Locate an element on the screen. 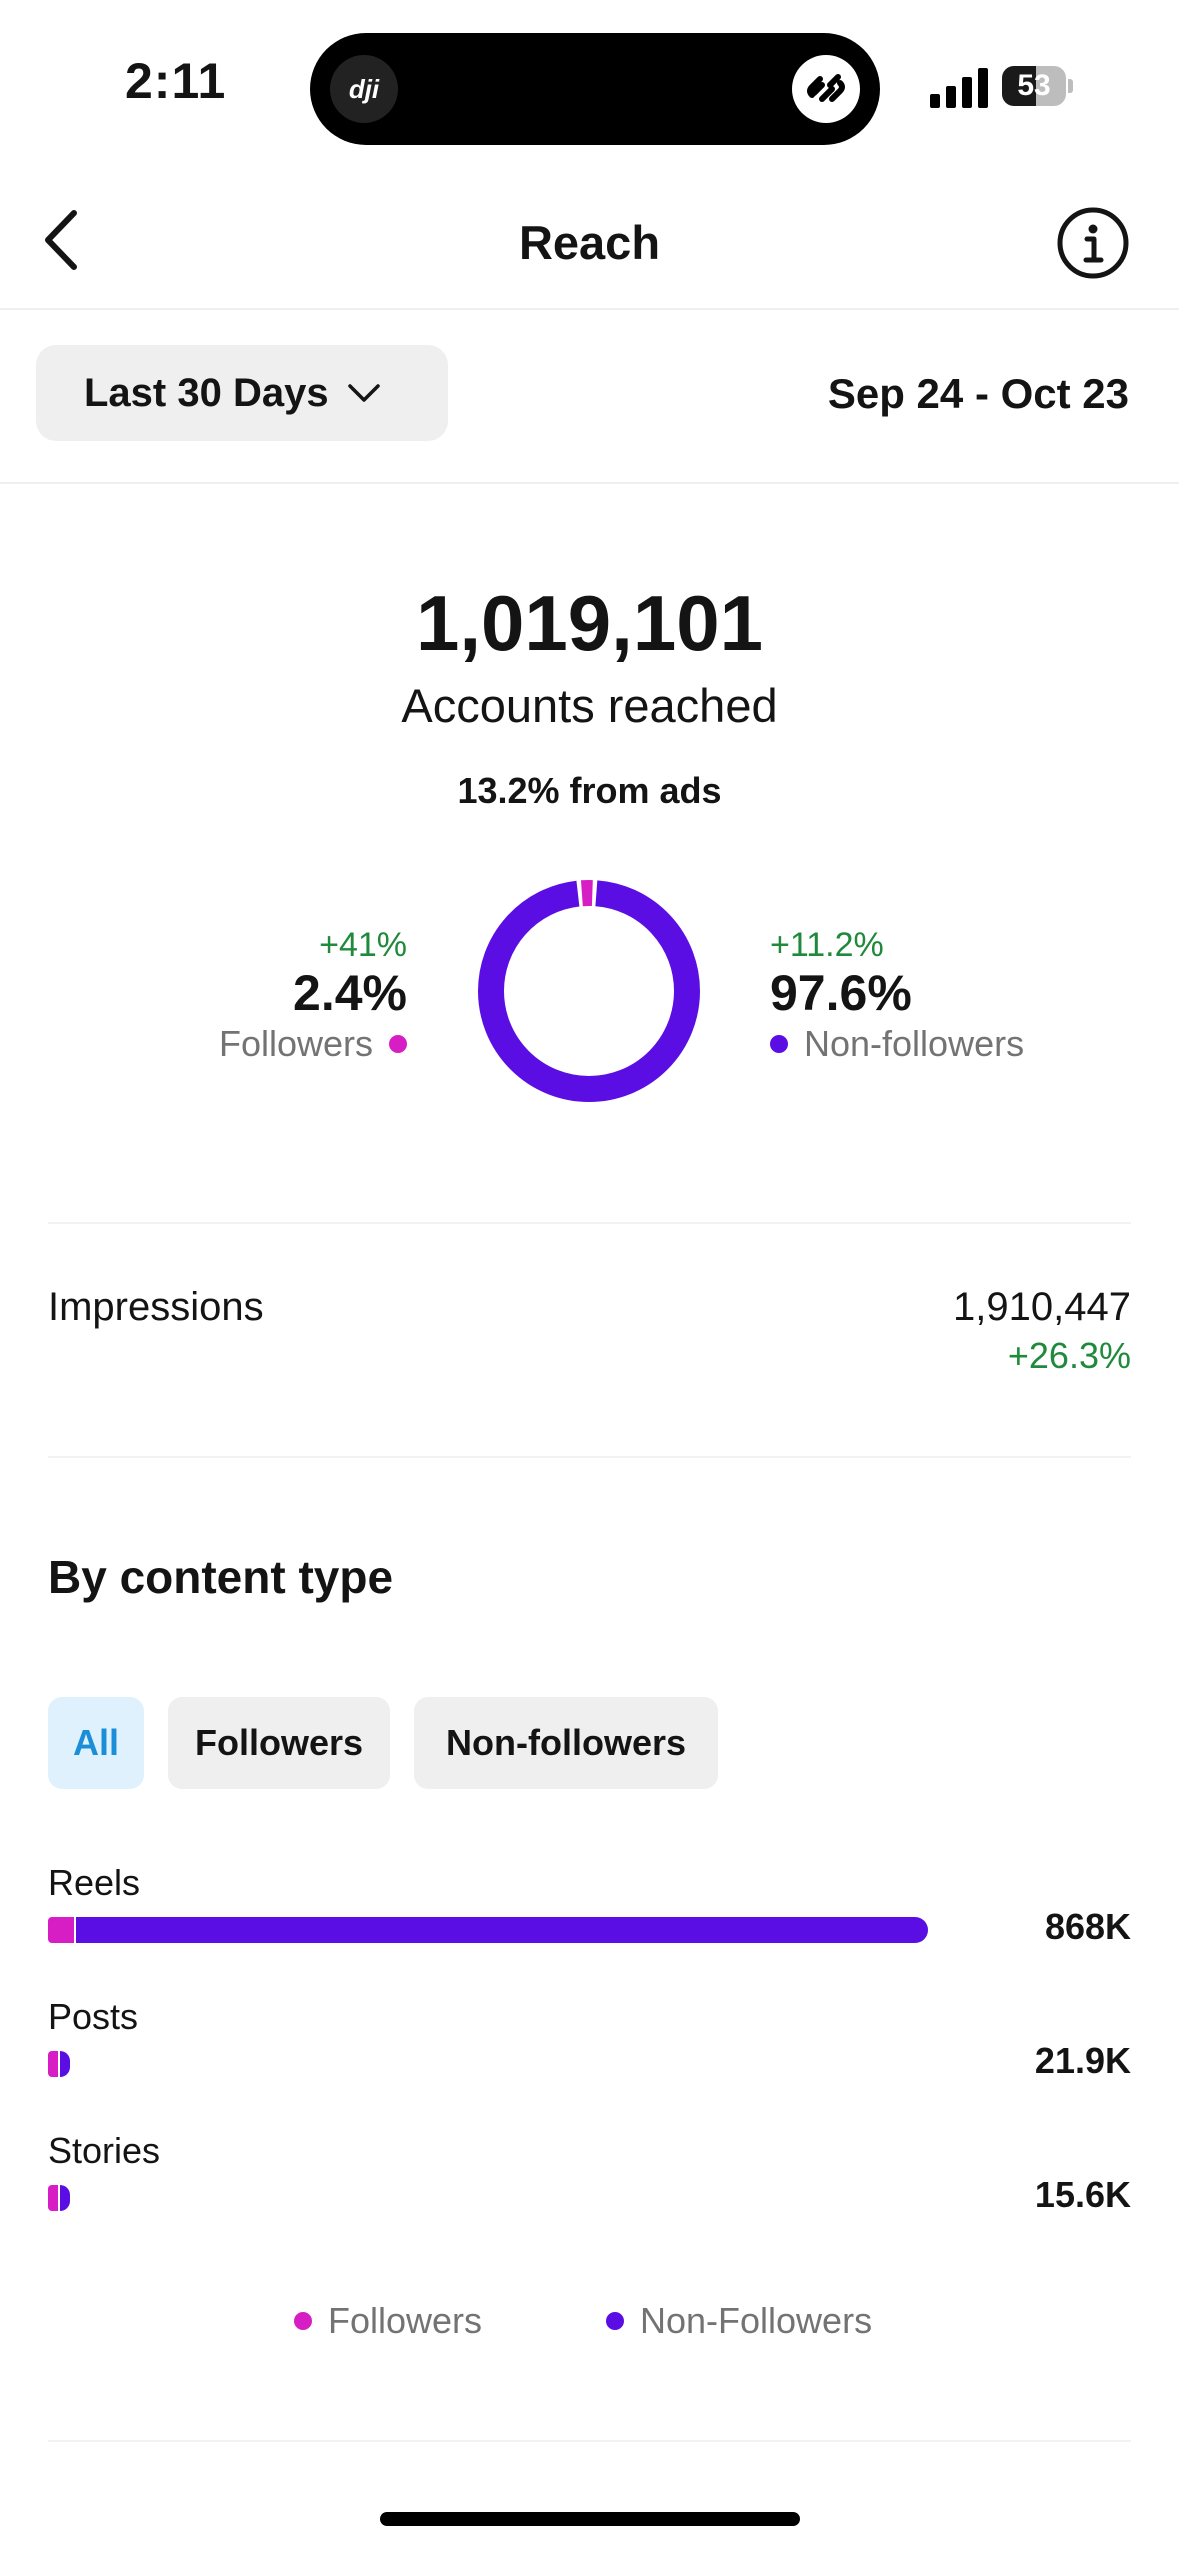  accounts-reached-label: Accounts reached is located at coordinates (589, 705).